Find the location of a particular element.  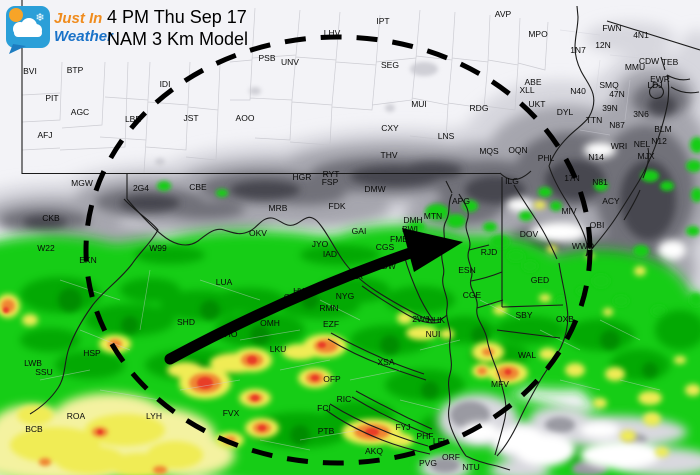

station-OKV: OKV is located at coordinates (258, 233).